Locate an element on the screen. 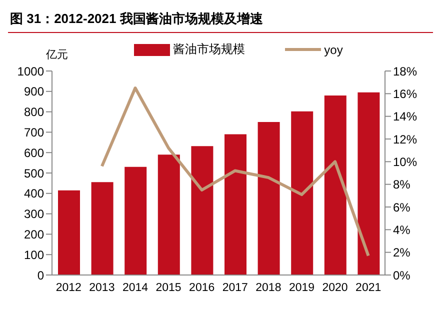  x-tick-label: 2013 is located at coordinates (102, 288).